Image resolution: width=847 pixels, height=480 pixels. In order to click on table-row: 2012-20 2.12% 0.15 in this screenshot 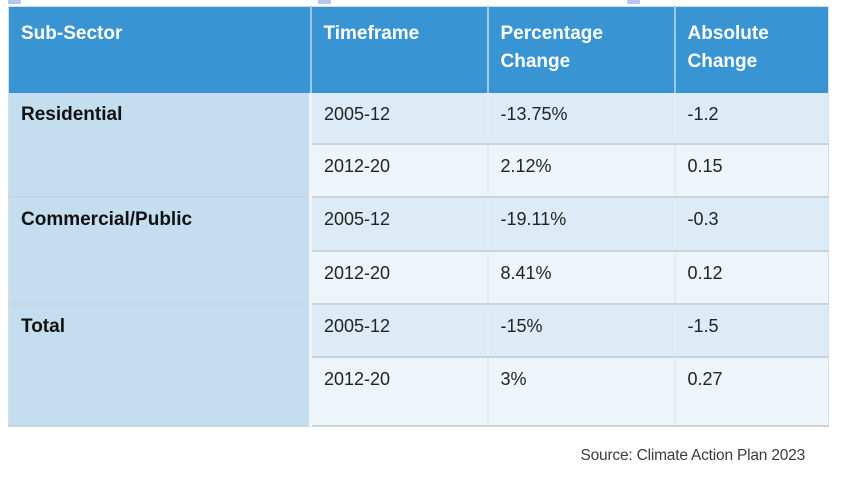, I will do `click(419, 170)`.